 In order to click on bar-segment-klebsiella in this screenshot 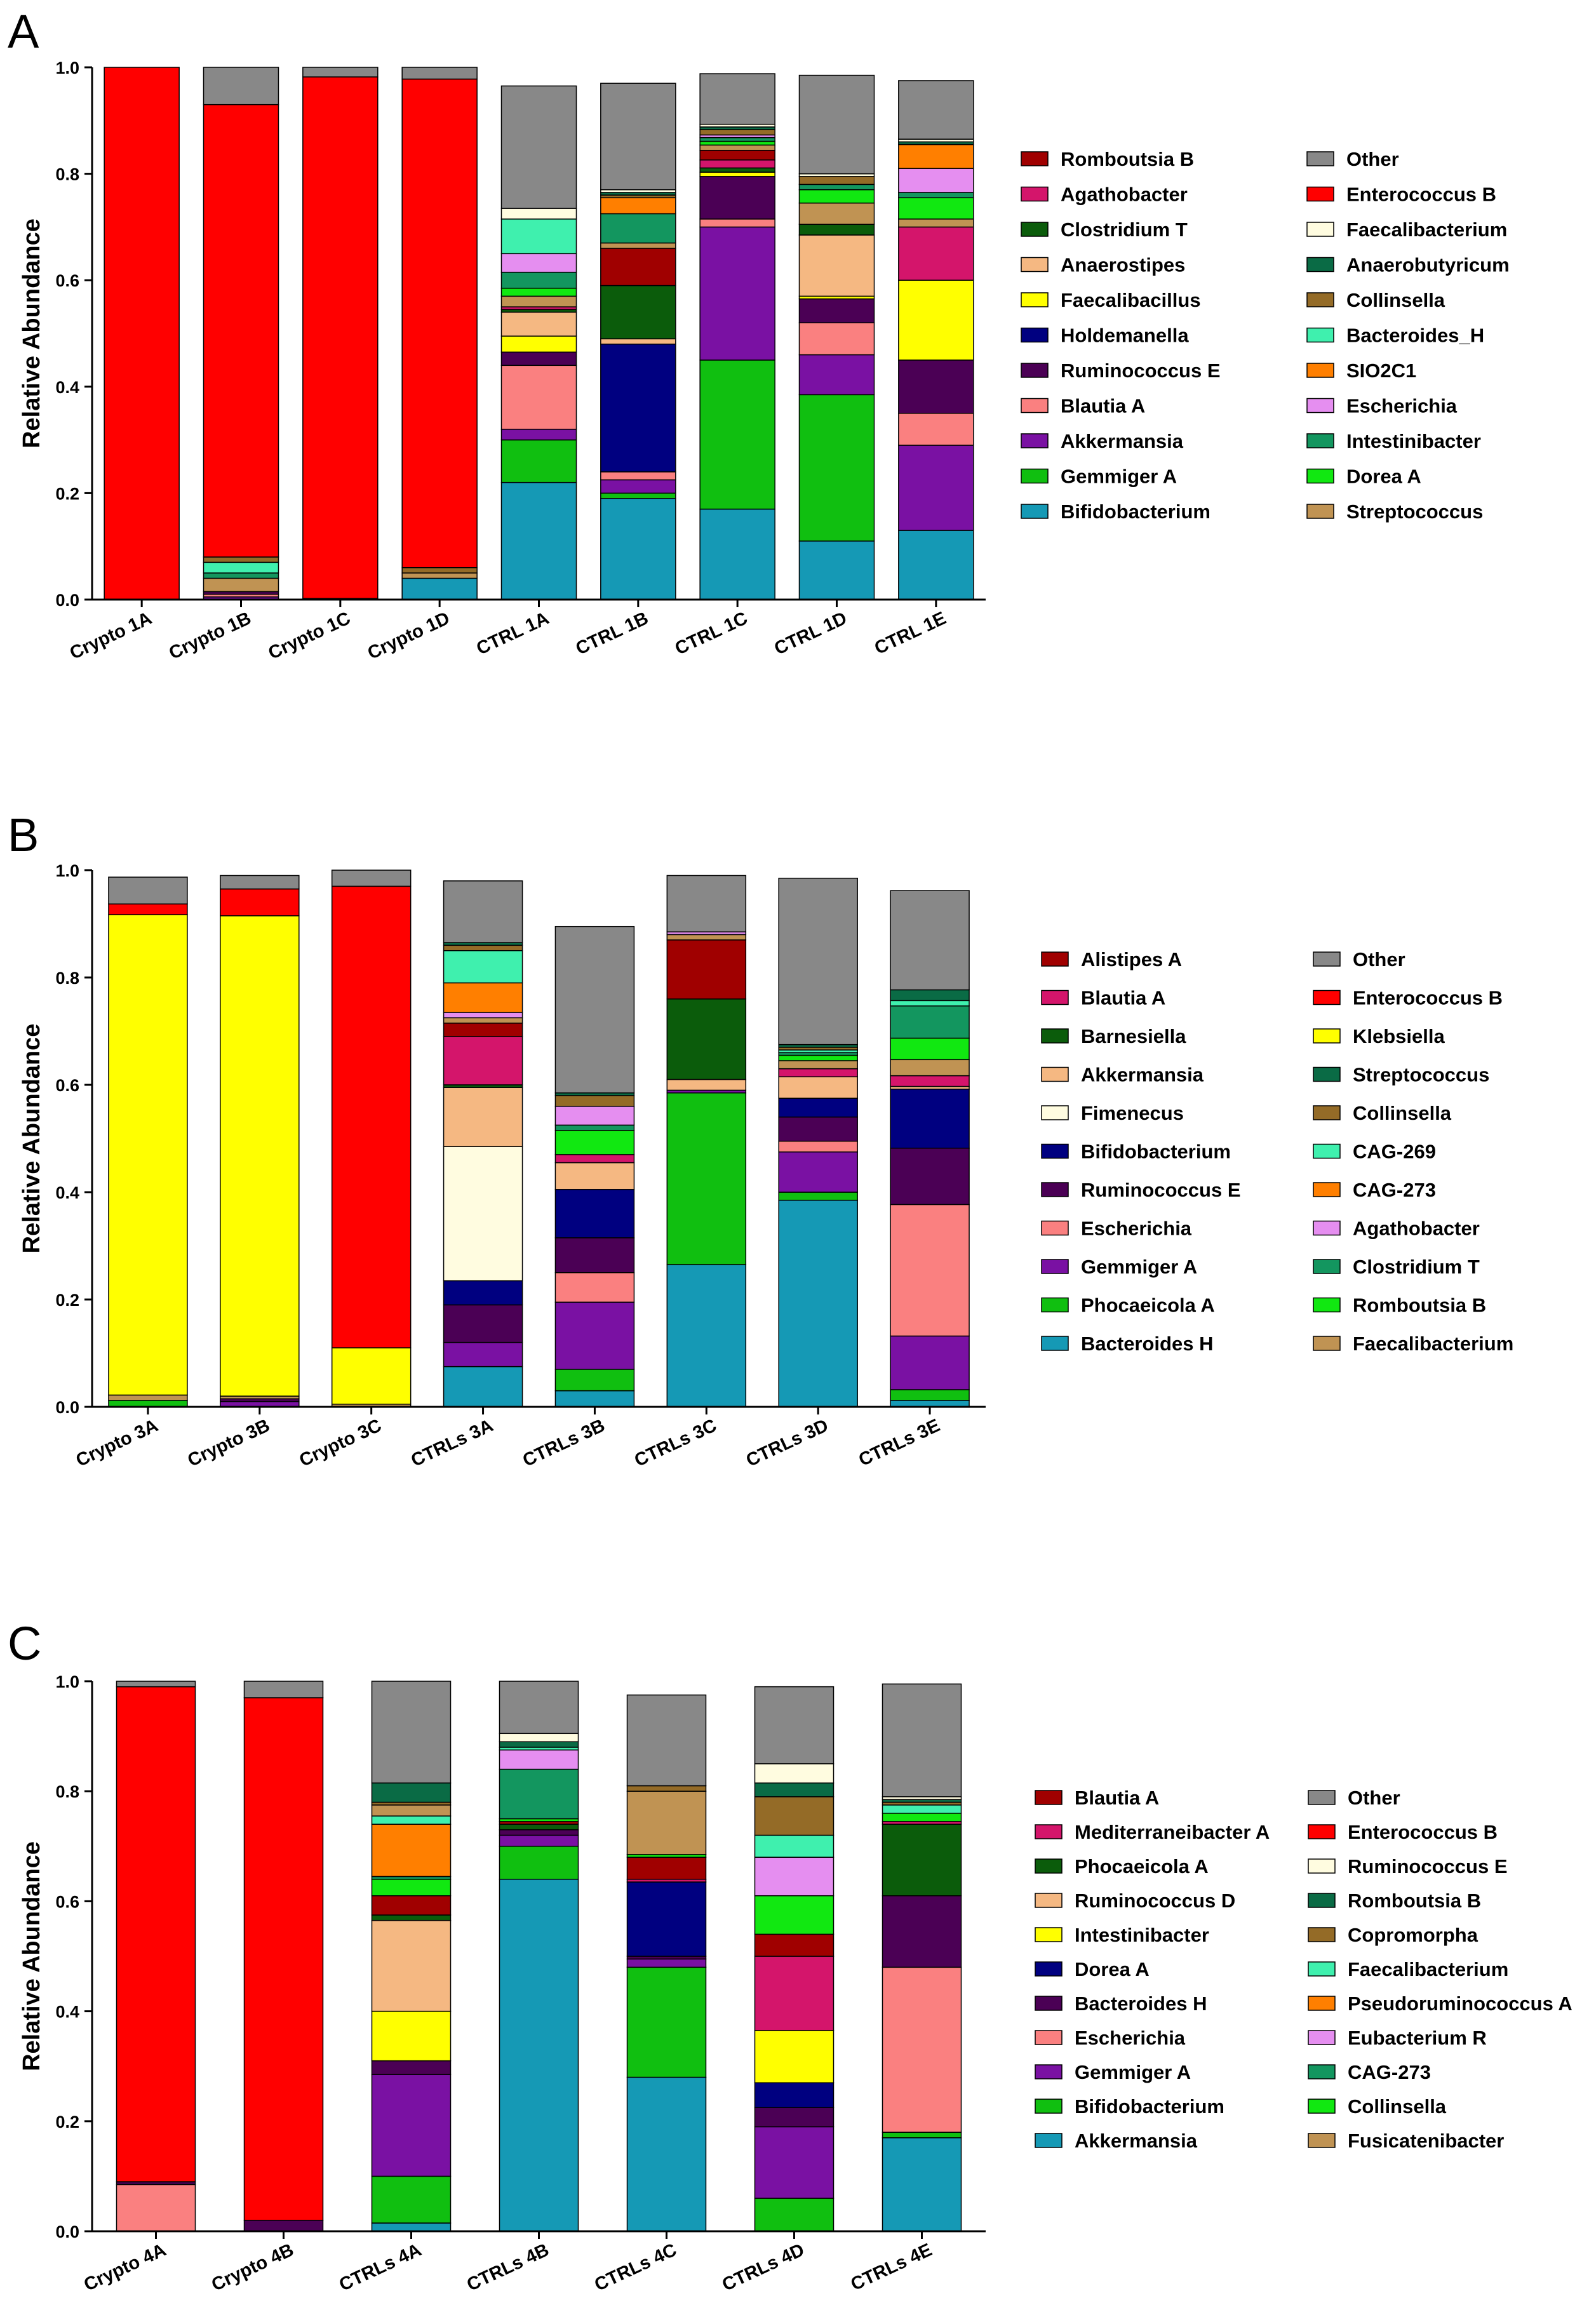, I will do `click(148, 1155)`.